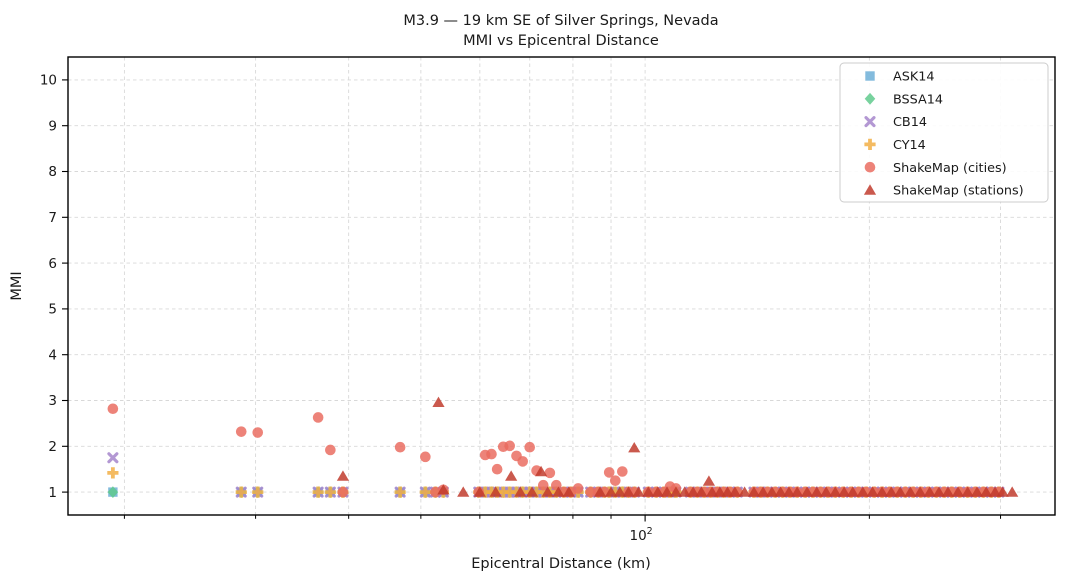 The height and width of the screenshot is (585, 1067). I want to click on y-tick-label: 2, so click(52, 447).